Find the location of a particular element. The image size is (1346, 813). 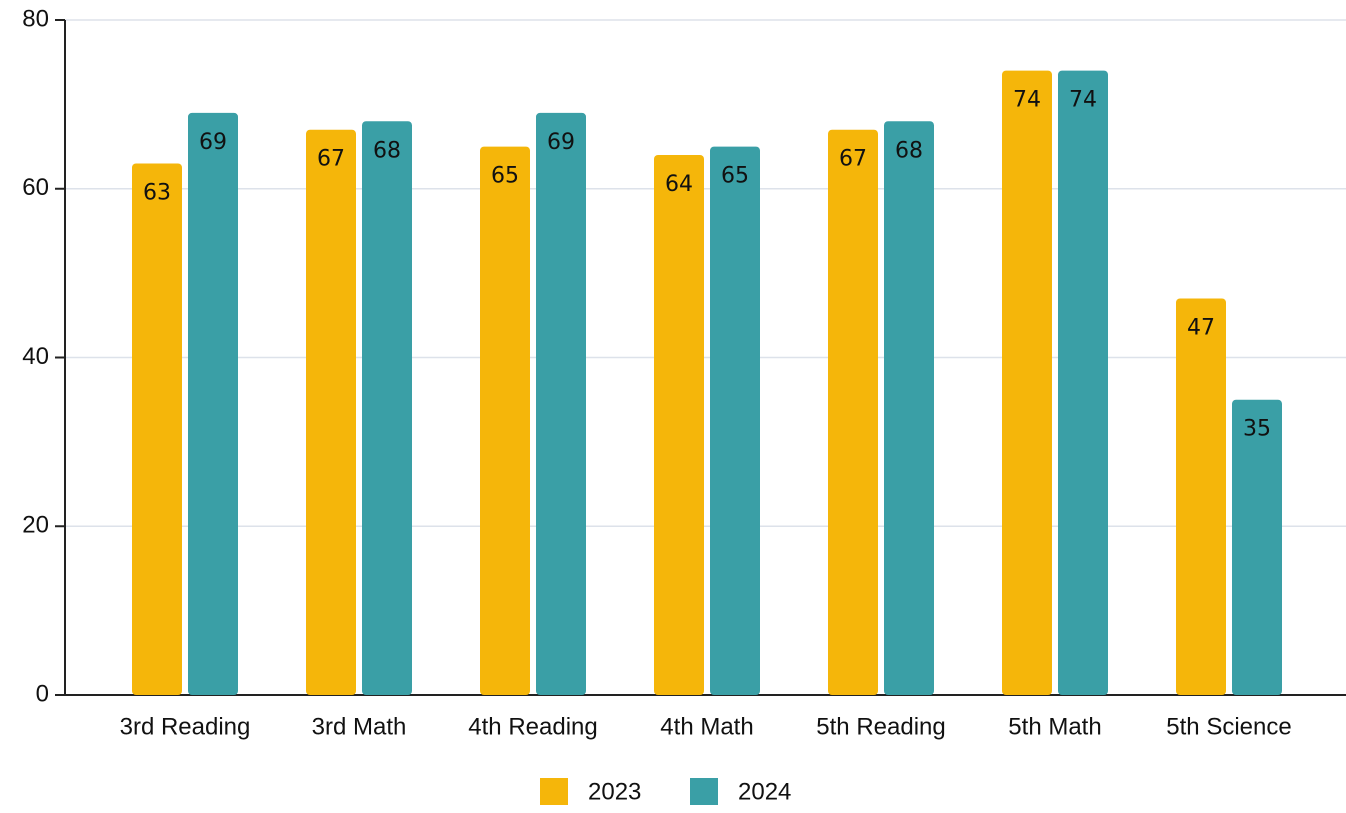

y-tick-label: 60 is located at coordinates (35, 187).